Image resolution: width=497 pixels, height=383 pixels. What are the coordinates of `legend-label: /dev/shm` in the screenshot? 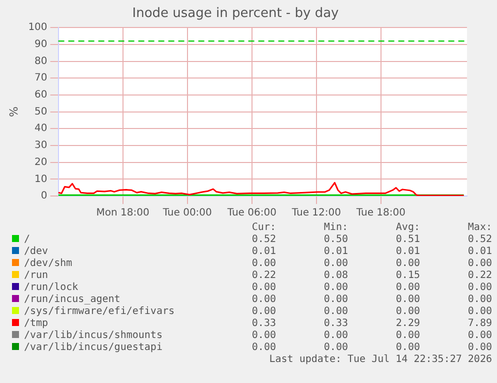 It's located at (48, 263).